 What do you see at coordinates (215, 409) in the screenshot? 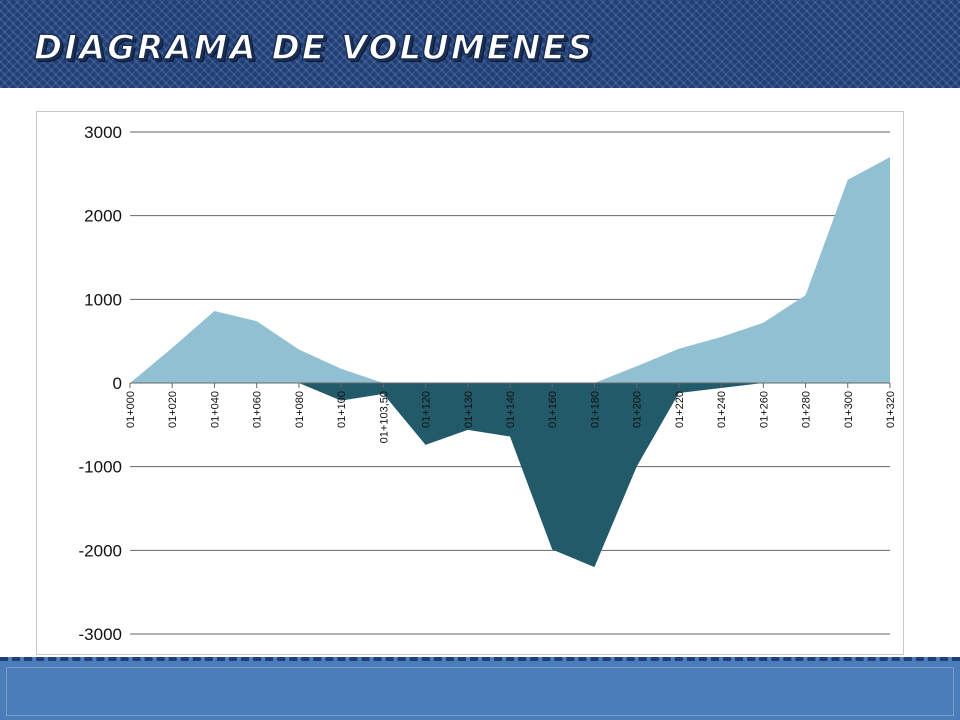
I see `x-tick-label: 01+040` at bounding box center [215, 409].